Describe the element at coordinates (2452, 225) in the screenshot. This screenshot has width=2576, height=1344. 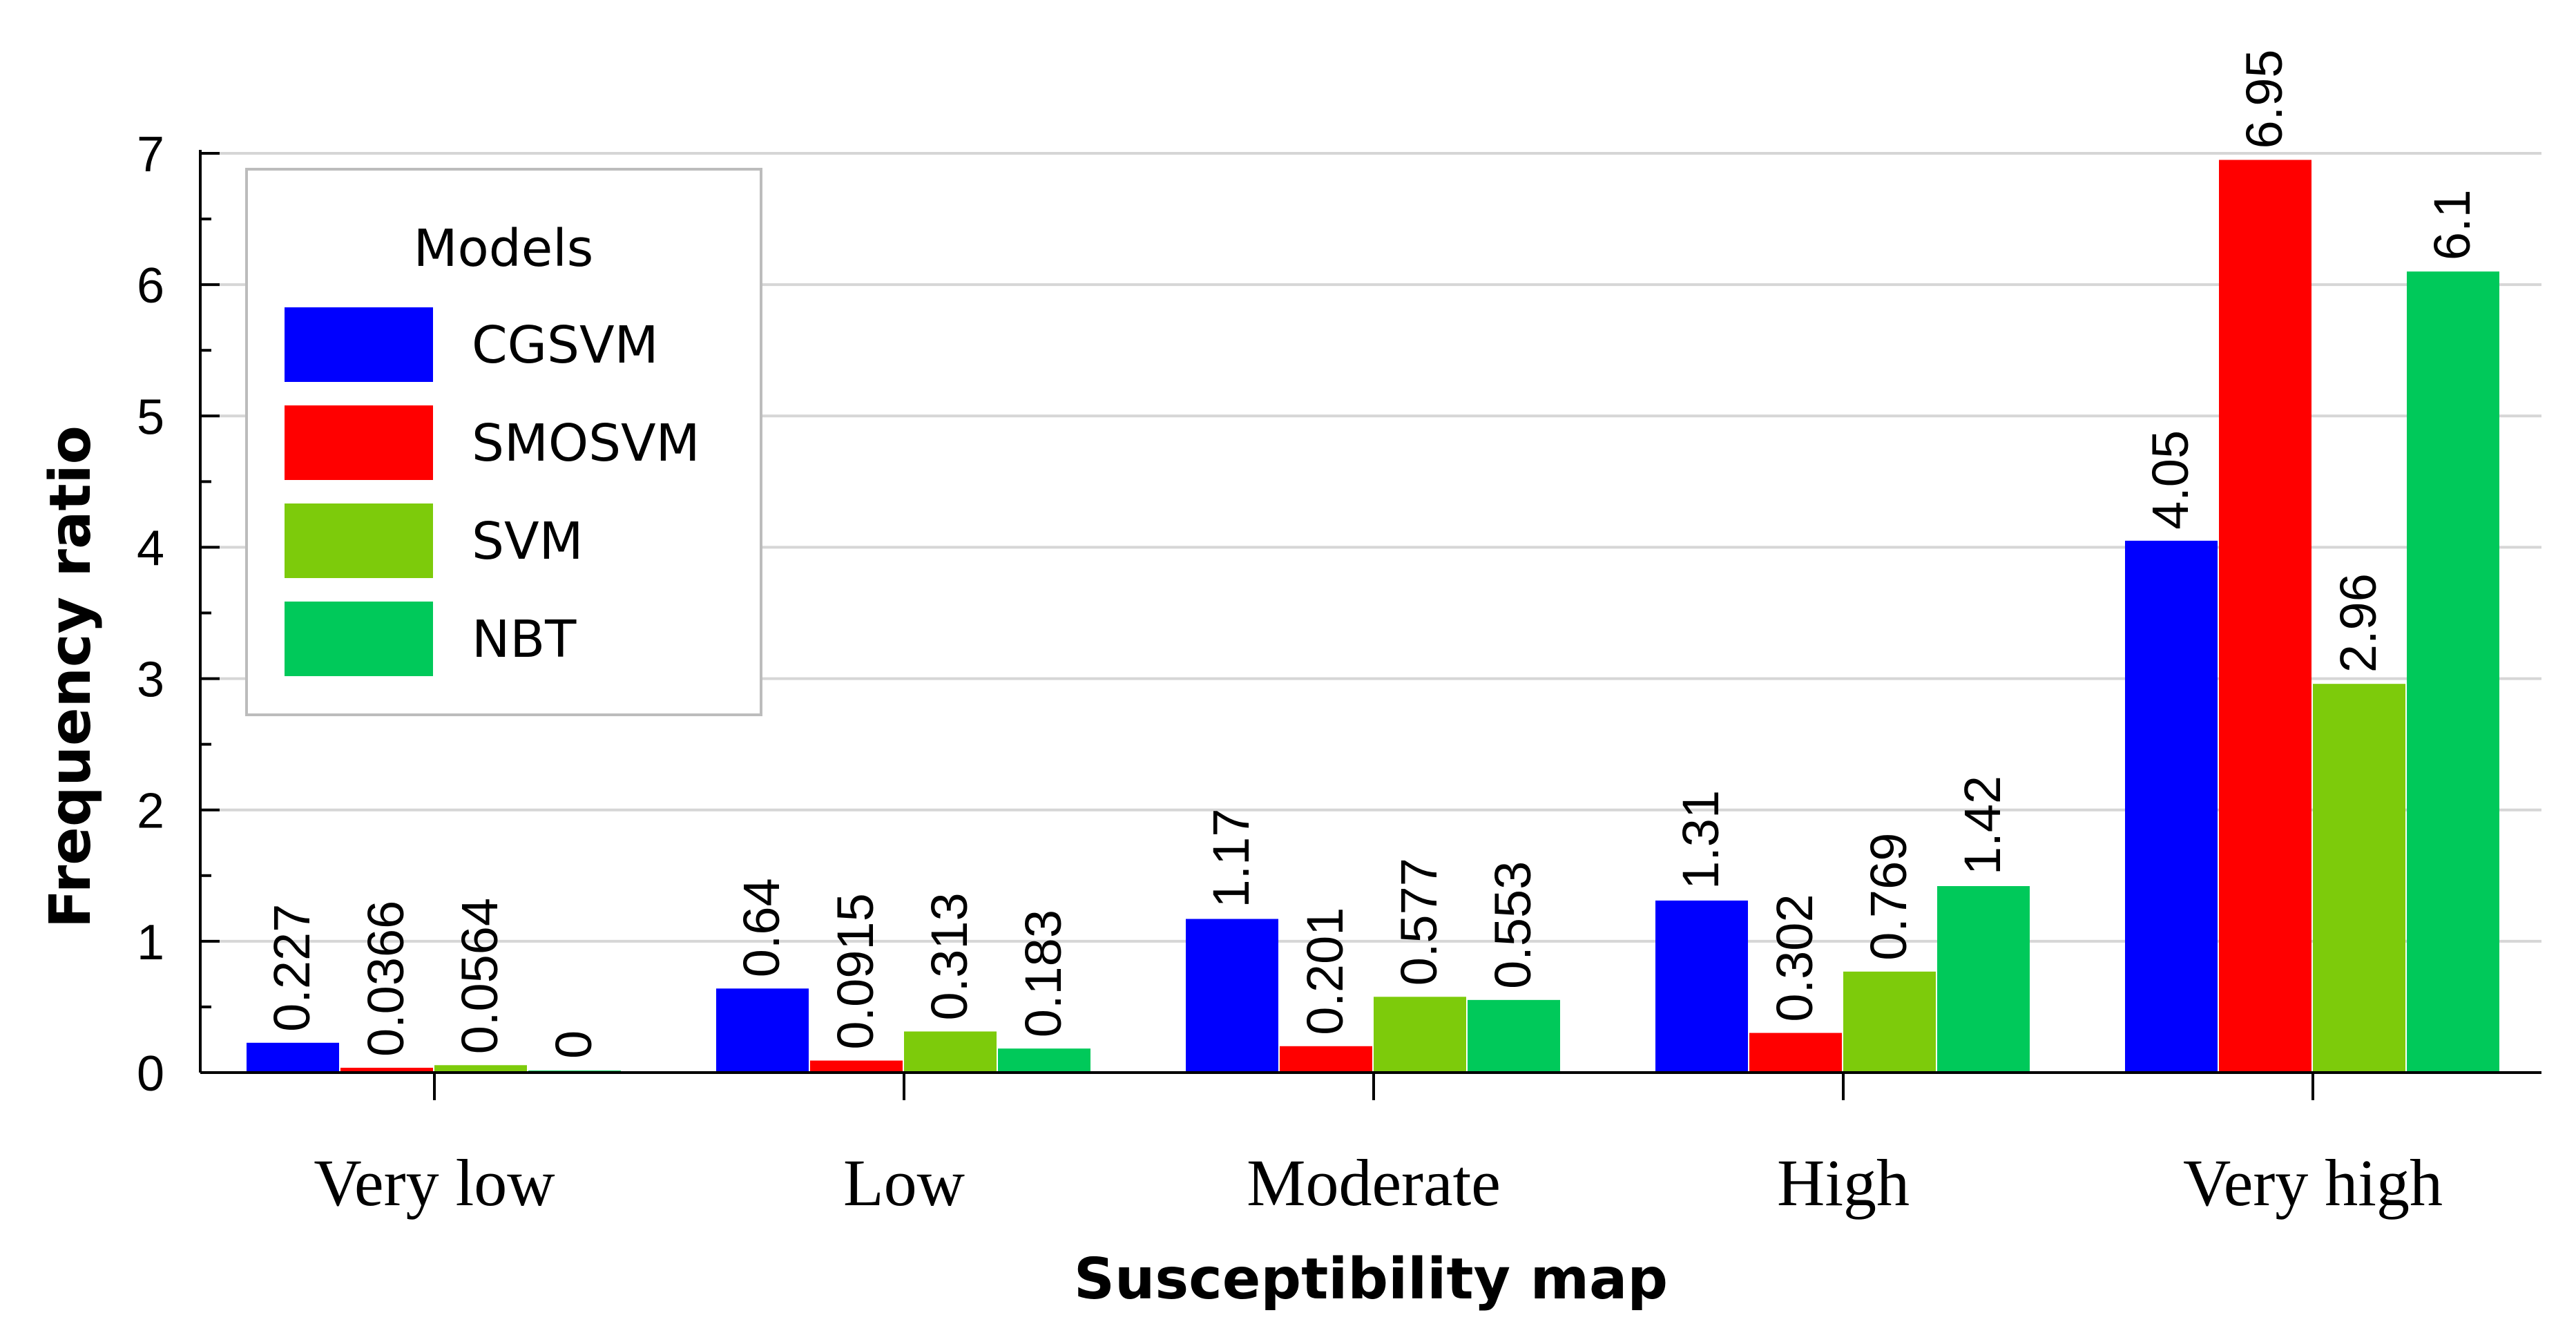
I see `data-label: 6.1` at that location.